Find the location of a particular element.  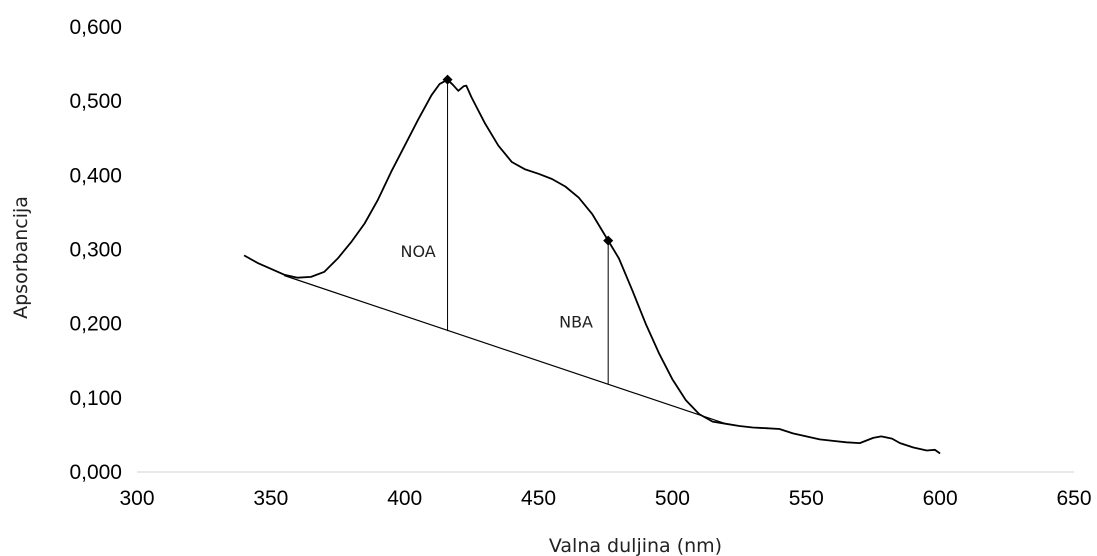

x-tick-label: 650 is located at coordinates (1073, 498).